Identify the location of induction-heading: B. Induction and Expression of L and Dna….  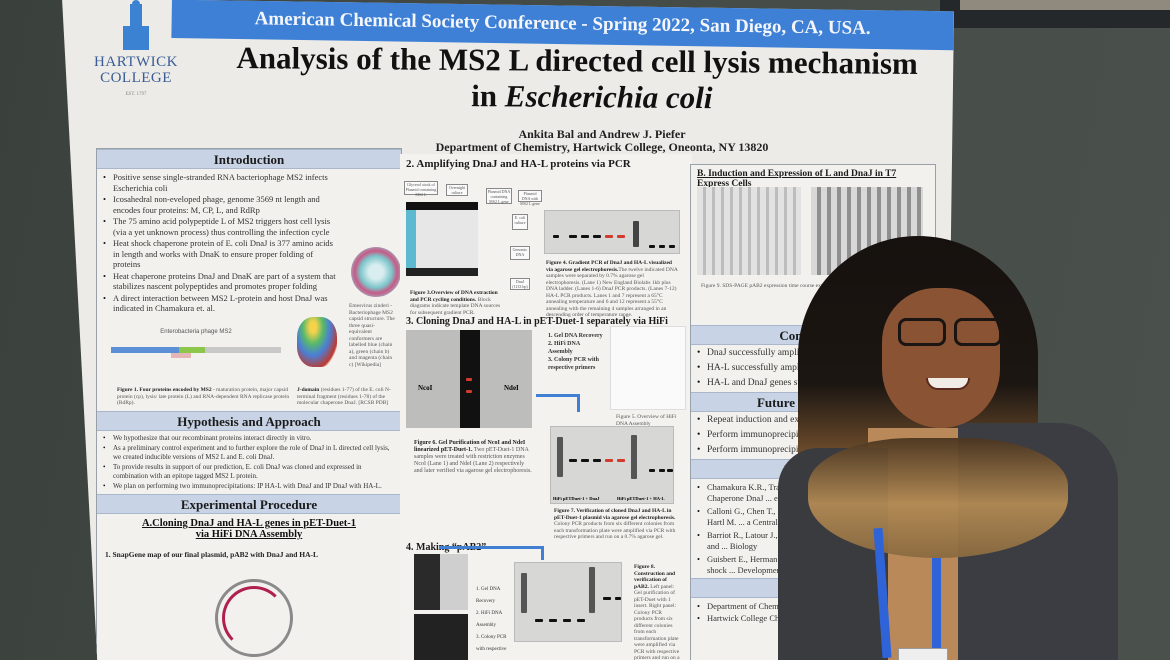
(797, 179).